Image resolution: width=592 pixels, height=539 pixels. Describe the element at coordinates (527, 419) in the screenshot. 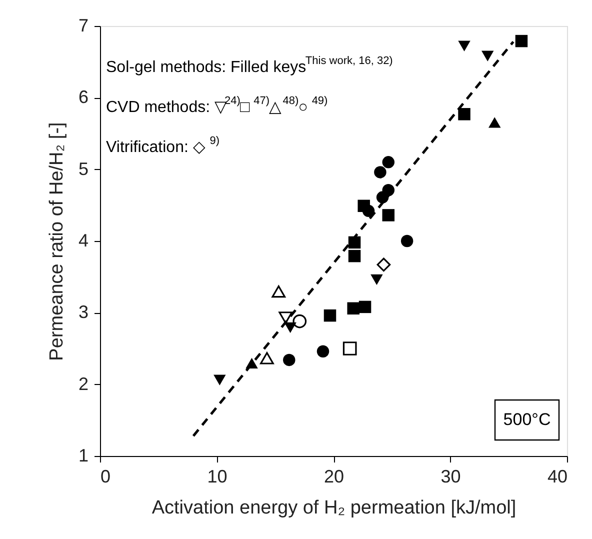

I see `annotation: 500°C` at that location.